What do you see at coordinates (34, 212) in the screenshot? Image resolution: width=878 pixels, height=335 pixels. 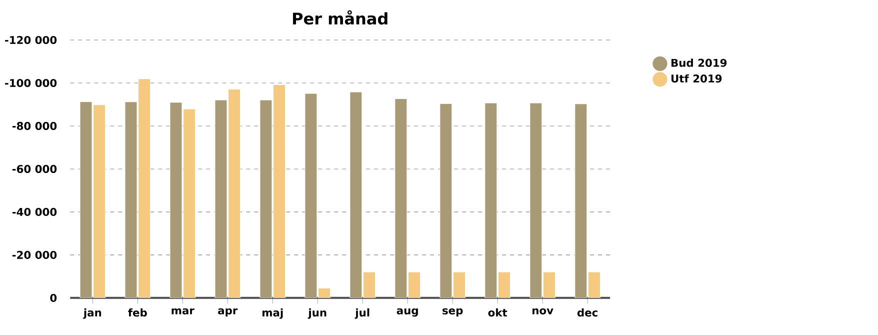 I see `y-tick-label: -40 000` at bounding box center [34, 212].